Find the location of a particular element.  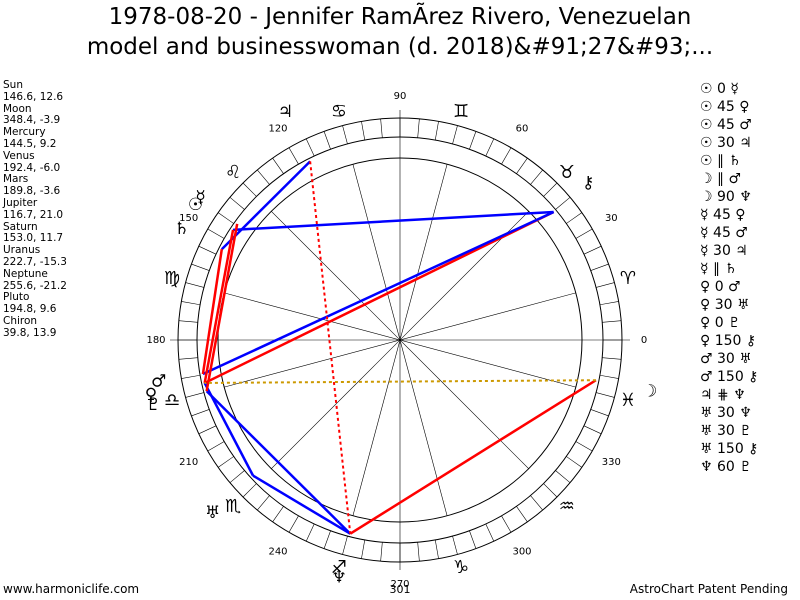

planet-glyph: ☉ is located at coordinates (195, 205).